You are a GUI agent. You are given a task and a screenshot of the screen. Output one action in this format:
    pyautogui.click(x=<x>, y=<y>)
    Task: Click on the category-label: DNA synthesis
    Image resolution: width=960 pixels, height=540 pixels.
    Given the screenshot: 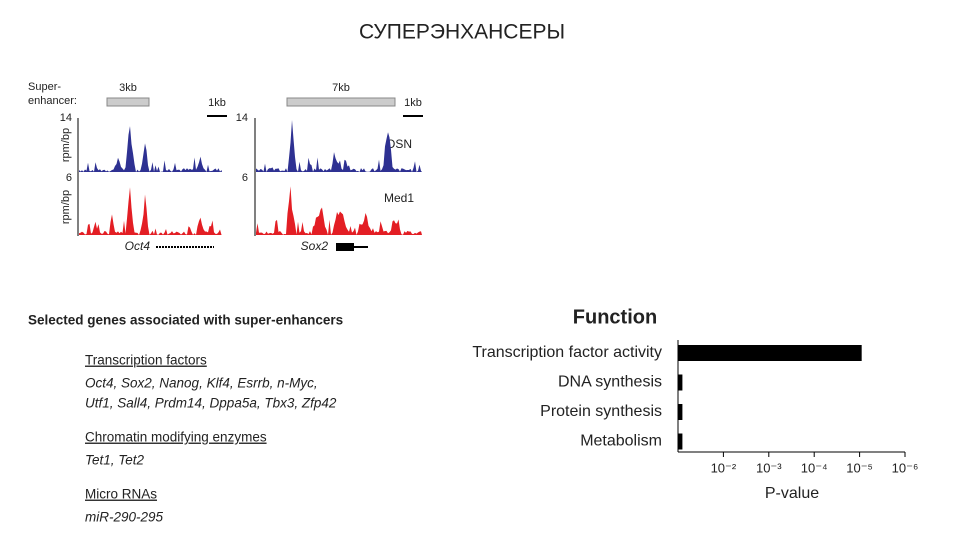 What is the action you would take?
    pyautogui.click(x=610, y=382)
    